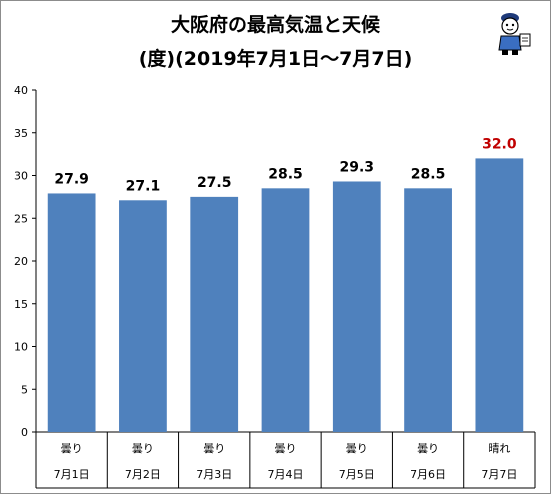 The image size is (551, 494). Describe the element at coordinates (357, 474) in the screenshot. I see `date-label: 7月5日` at that location.